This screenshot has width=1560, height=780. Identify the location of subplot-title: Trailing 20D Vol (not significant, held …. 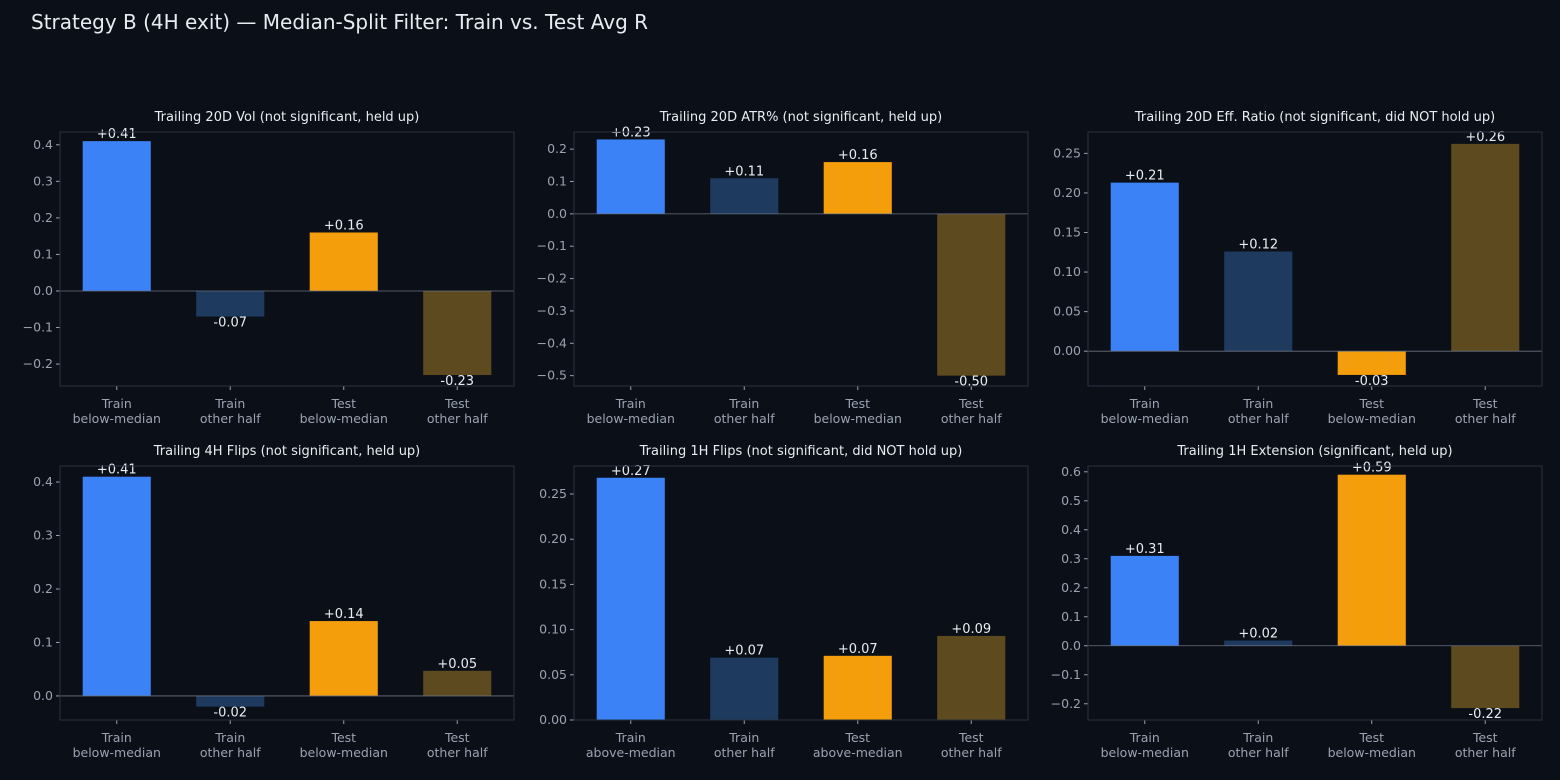
(287, 117).